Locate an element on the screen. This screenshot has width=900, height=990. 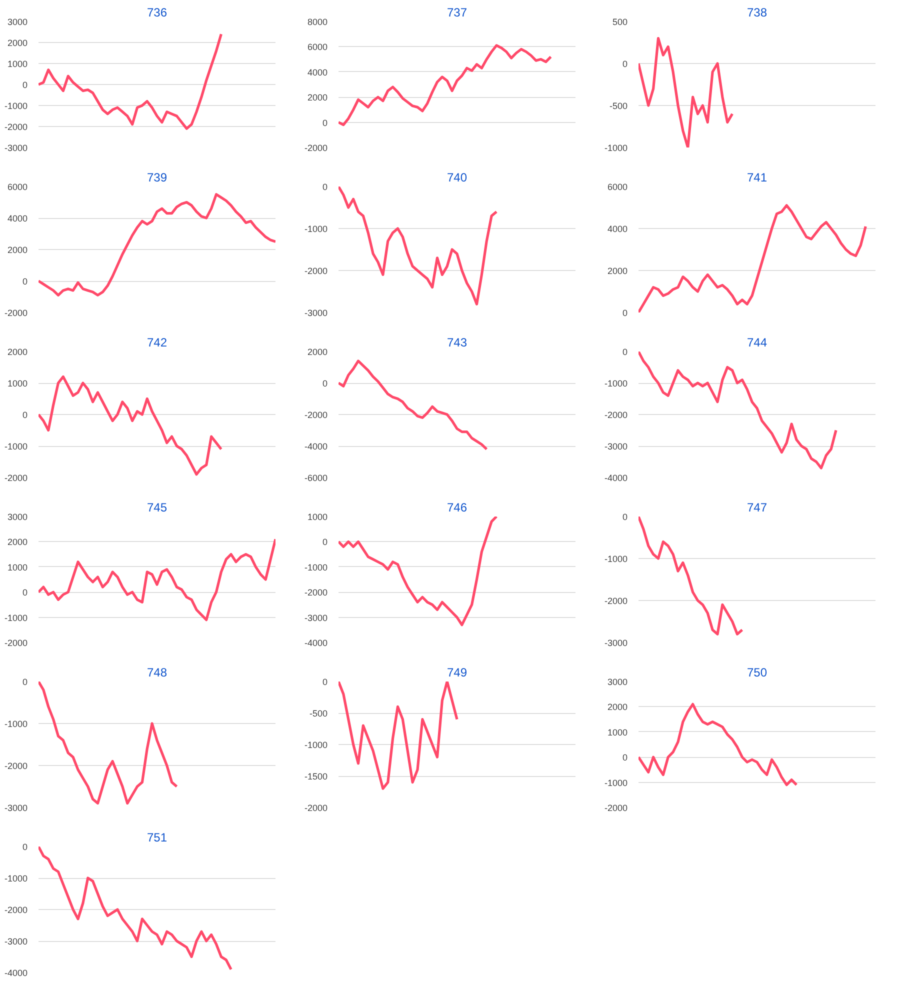
y-tick-label: 8000 is located at coordinates (317, 22).